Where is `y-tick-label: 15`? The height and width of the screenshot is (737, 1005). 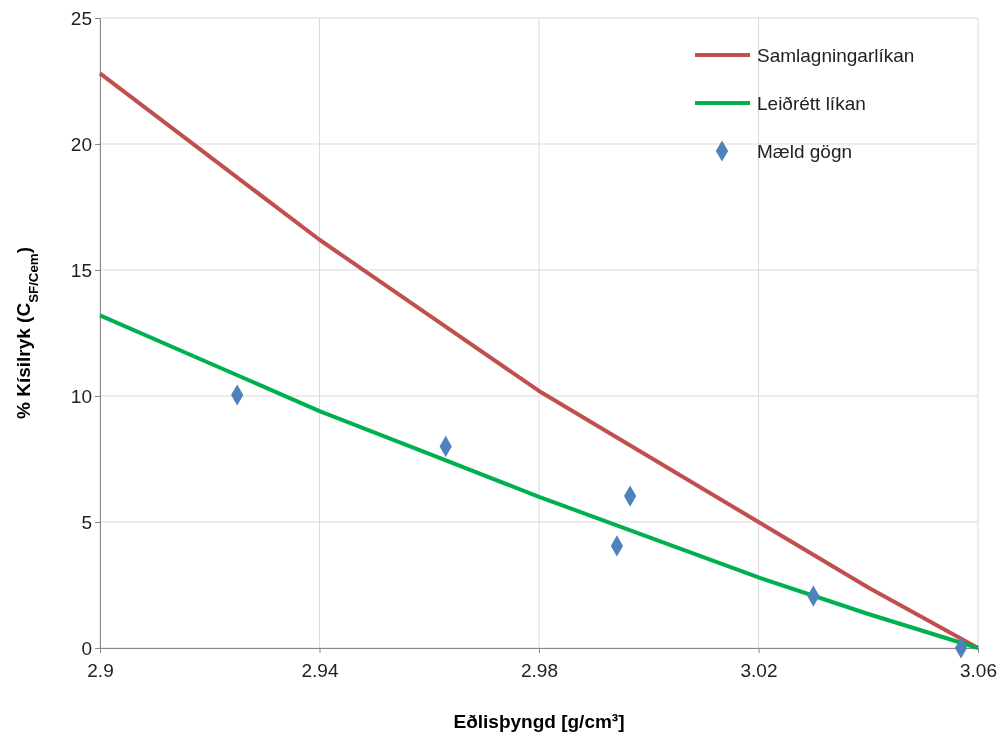
y-tick-label: 15 is located at coordinates (81, 270).